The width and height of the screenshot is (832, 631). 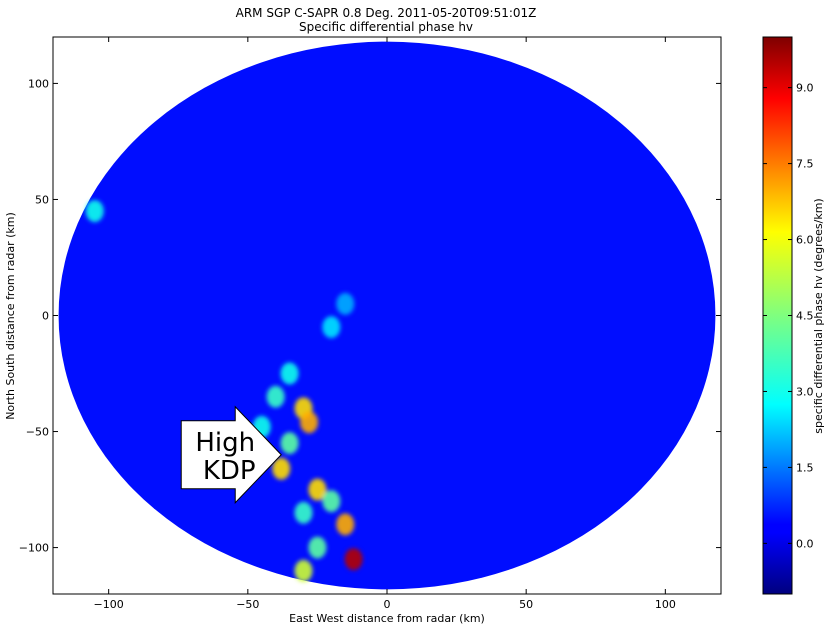 What do you see at coordinates (45, 316) in the screenshot?
I see `y-tick-label: 0` at bounding box center [45, 316].